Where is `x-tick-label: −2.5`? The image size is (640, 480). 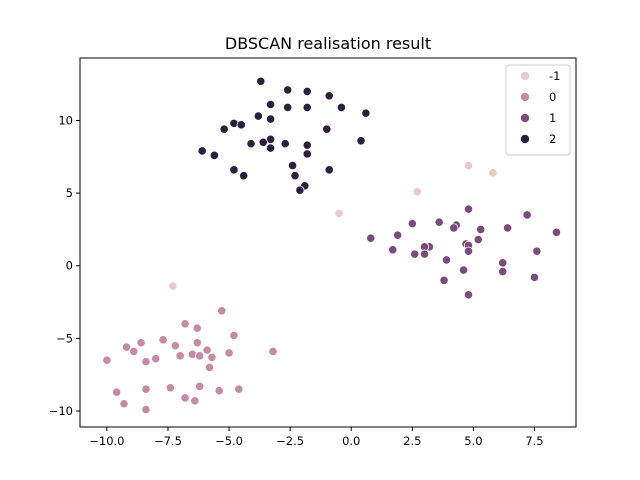
x-tick-label: −2.5 is located at coordinates (290, 441).